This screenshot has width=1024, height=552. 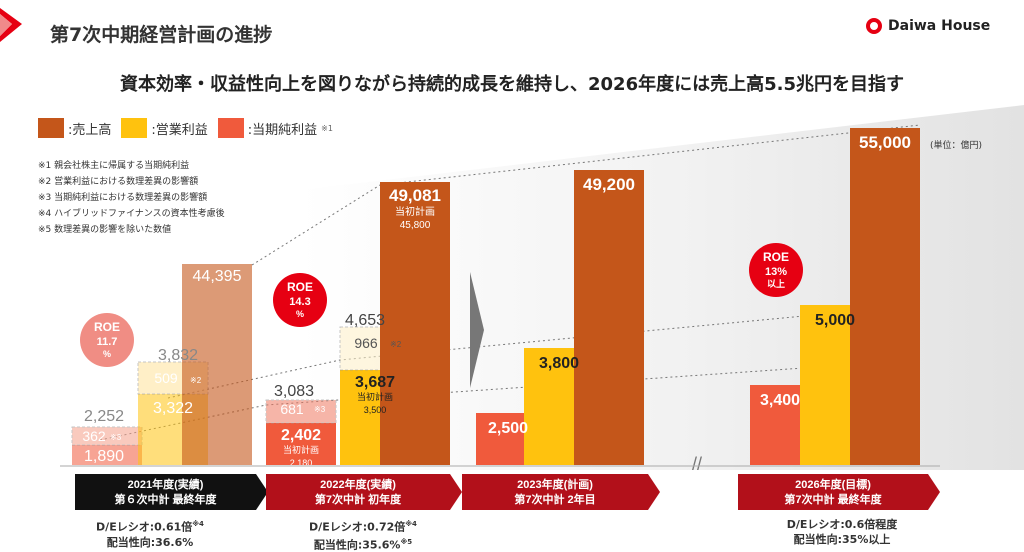 I want to click on payout-ratio-2022: 配当性向:35.6%※5, so click(x=363, y=544).